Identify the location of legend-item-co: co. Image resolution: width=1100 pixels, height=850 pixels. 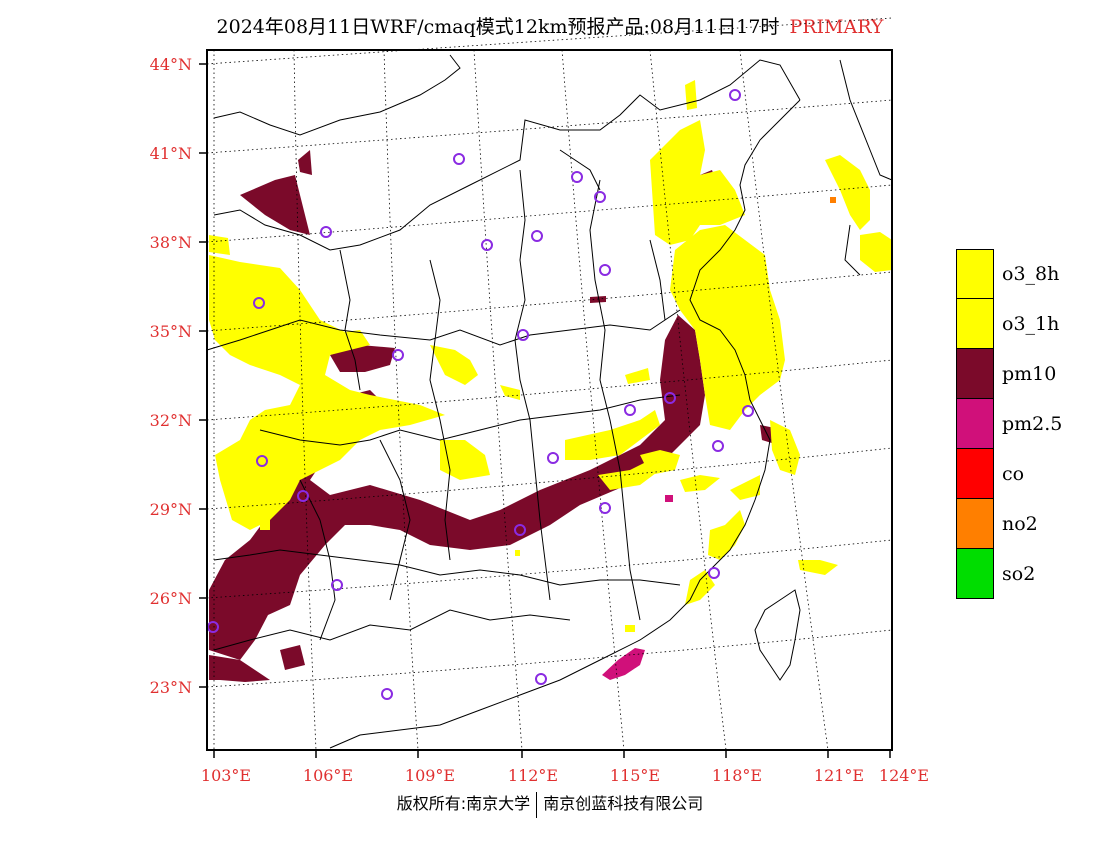
(1009, 474).